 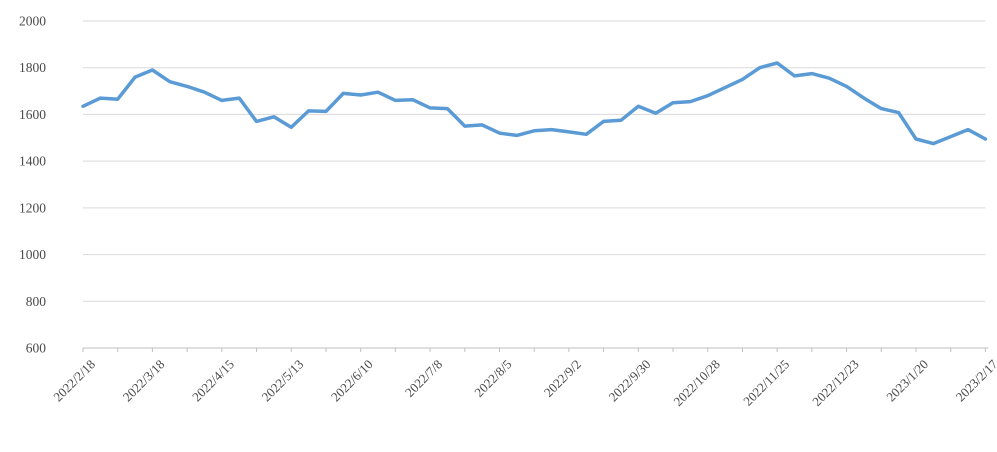 I want to click on y-axis-tick-label: 800, so click(x=36, y=301).